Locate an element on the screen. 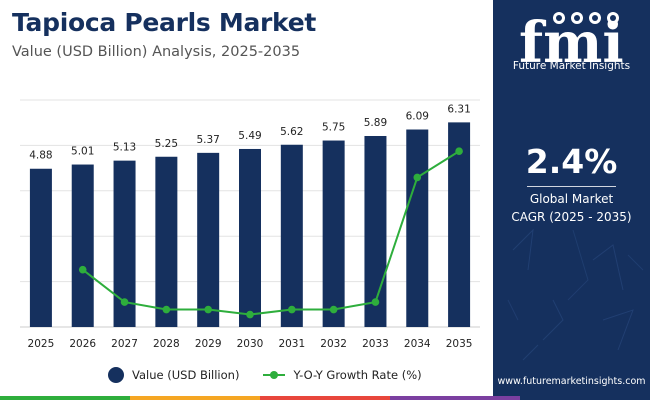  chart-subtitle: Value (USD Billion) Analysis, 2025-2035 is located at coordinates (156, 52).